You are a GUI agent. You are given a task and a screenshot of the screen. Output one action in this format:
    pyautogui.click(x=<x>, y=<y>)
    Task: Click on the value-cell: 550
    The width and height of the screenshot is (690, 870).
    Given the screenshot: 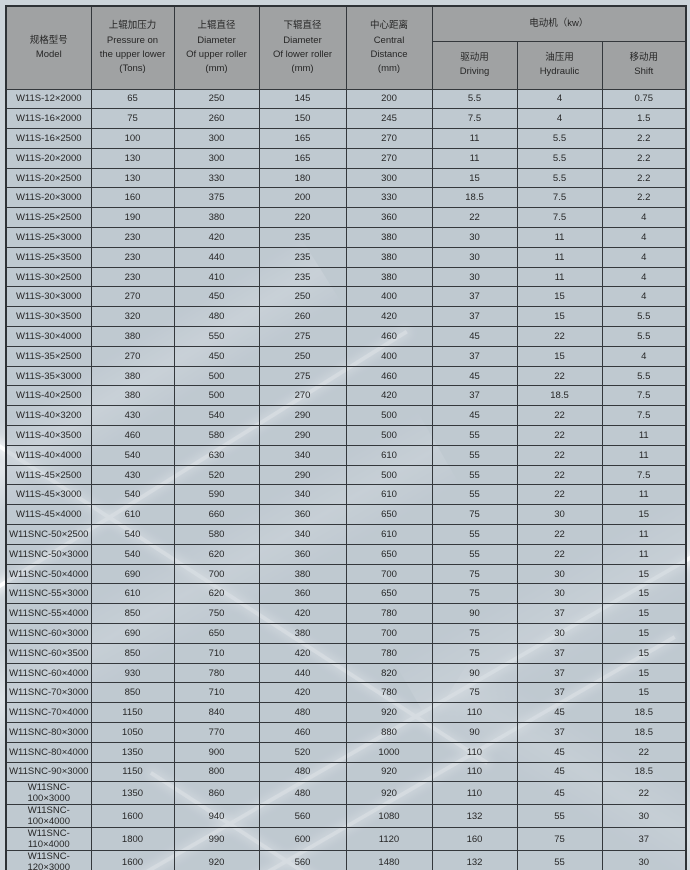 What is the action you would take?
    pyautogui.click(x=216, y=336)
    